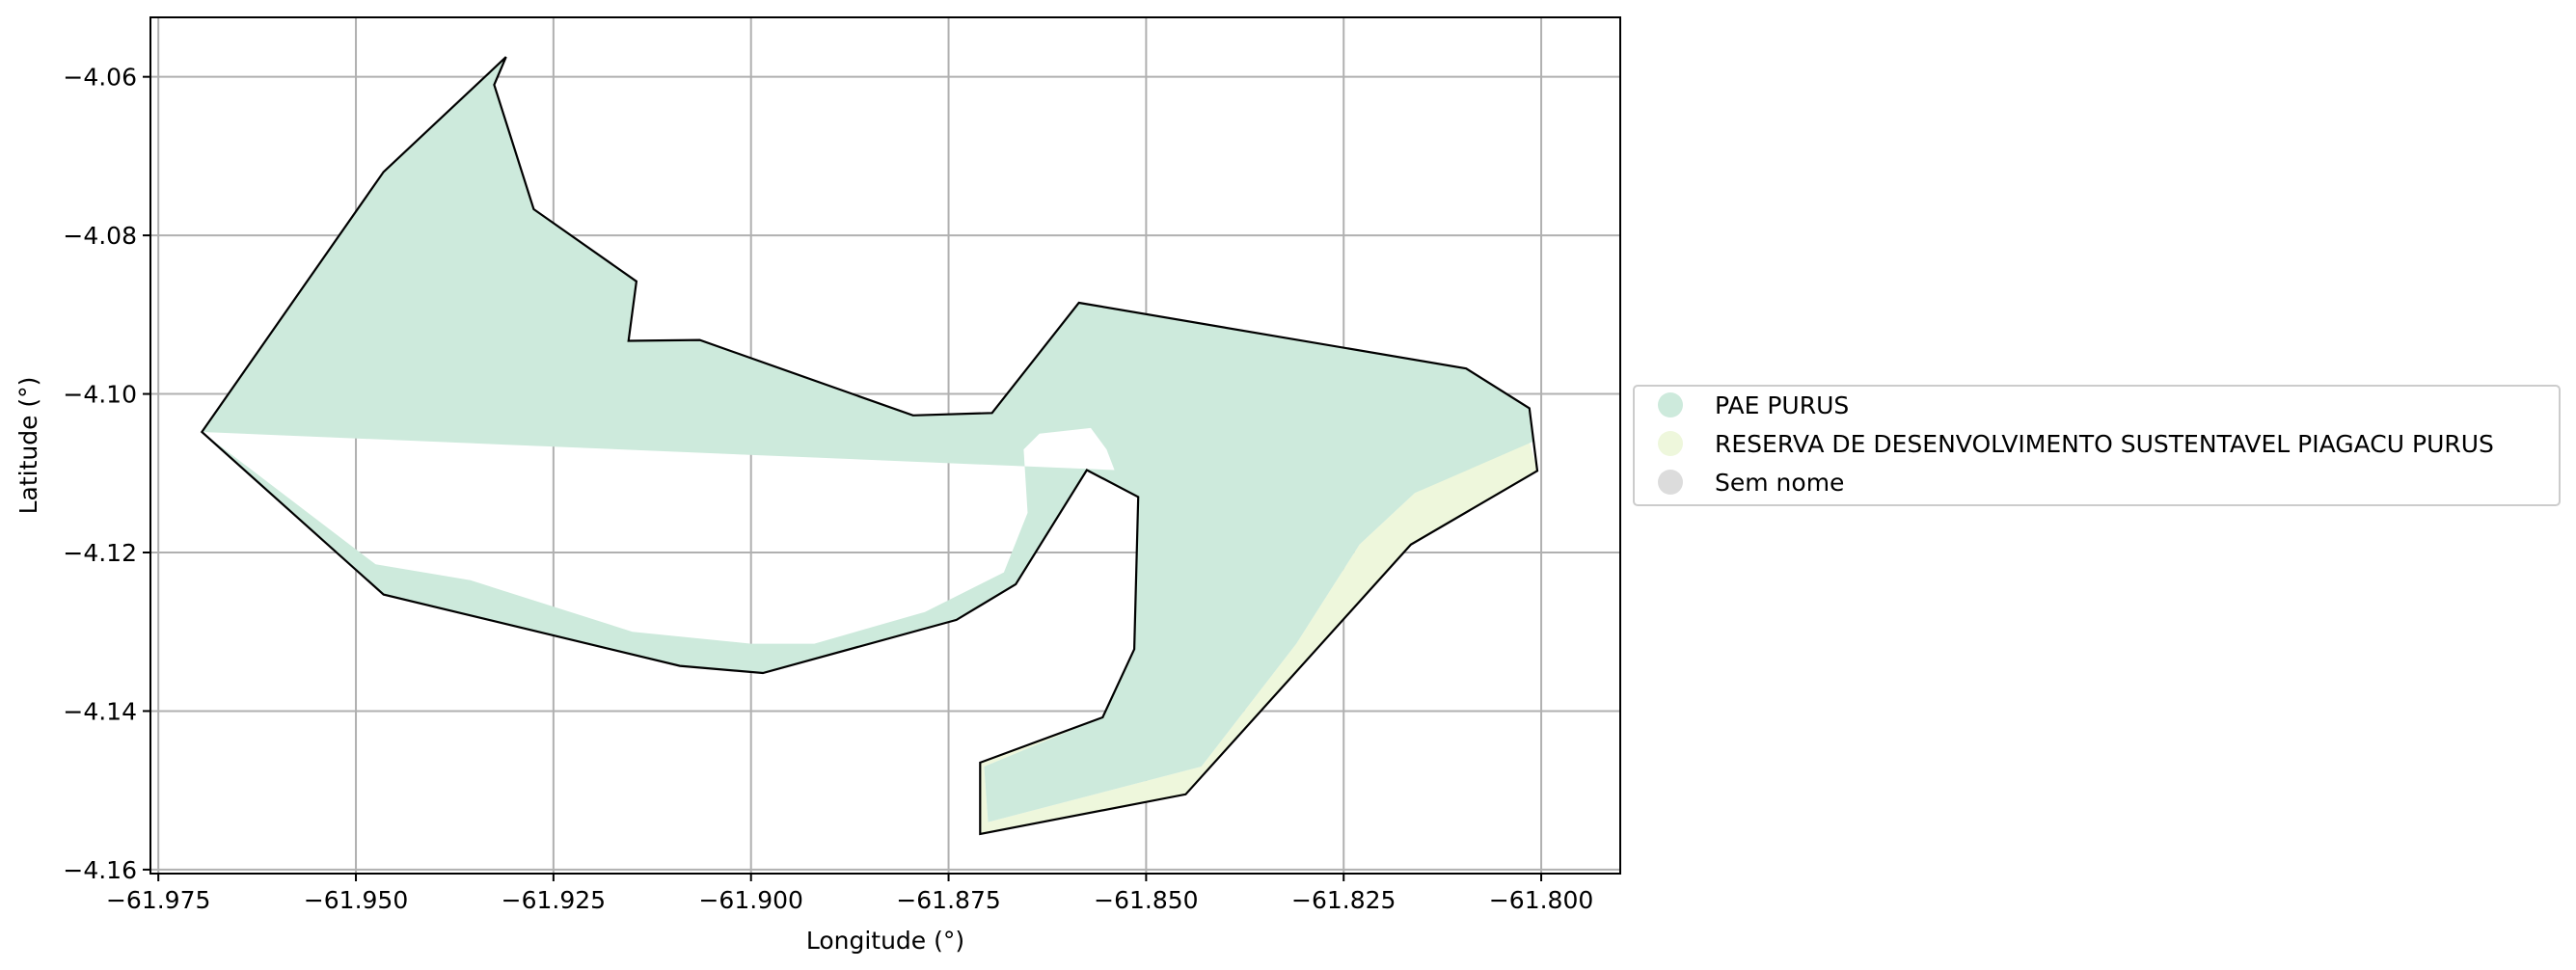 Image resolution: width=2576 pixels, height=970 pixels. I want to click on x-tick-label-3: −61.900, so click(750, 900).